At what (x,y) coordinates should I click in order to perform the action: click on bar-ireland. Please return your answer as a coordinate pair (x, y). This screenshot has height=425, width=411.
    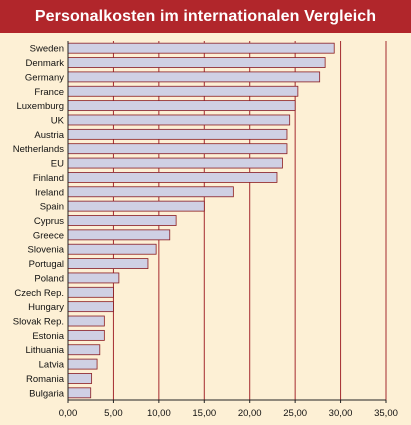
    Looking at the image, I should click on (150, 192).